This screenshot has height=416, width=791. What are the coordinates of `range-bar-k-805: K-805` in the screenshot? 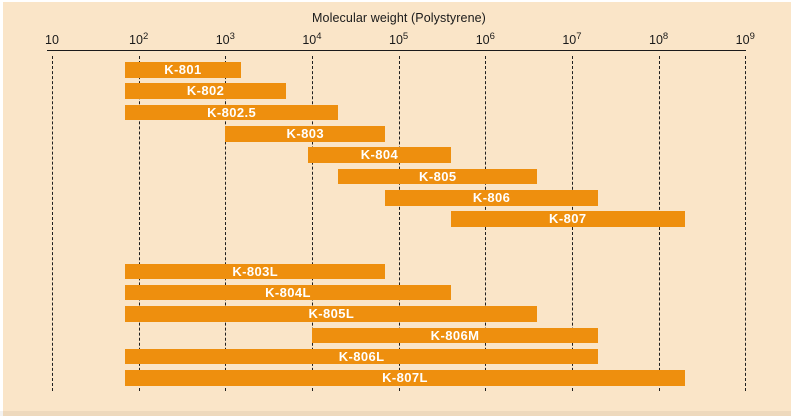 It's located at (438, 176).